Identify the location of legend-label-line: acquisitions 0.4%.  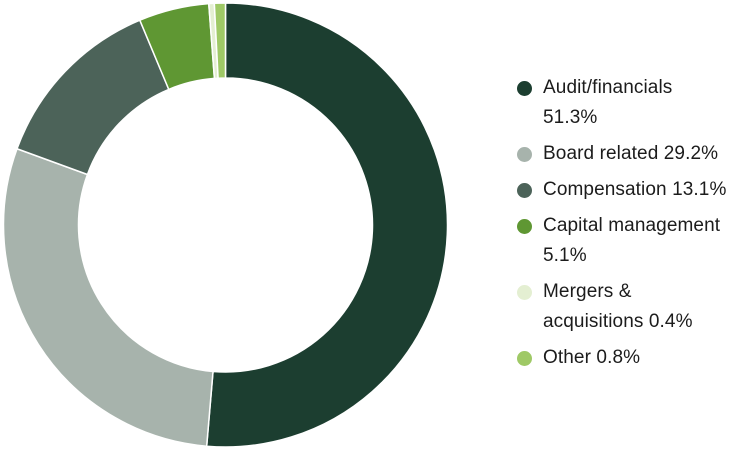
(618, 321).